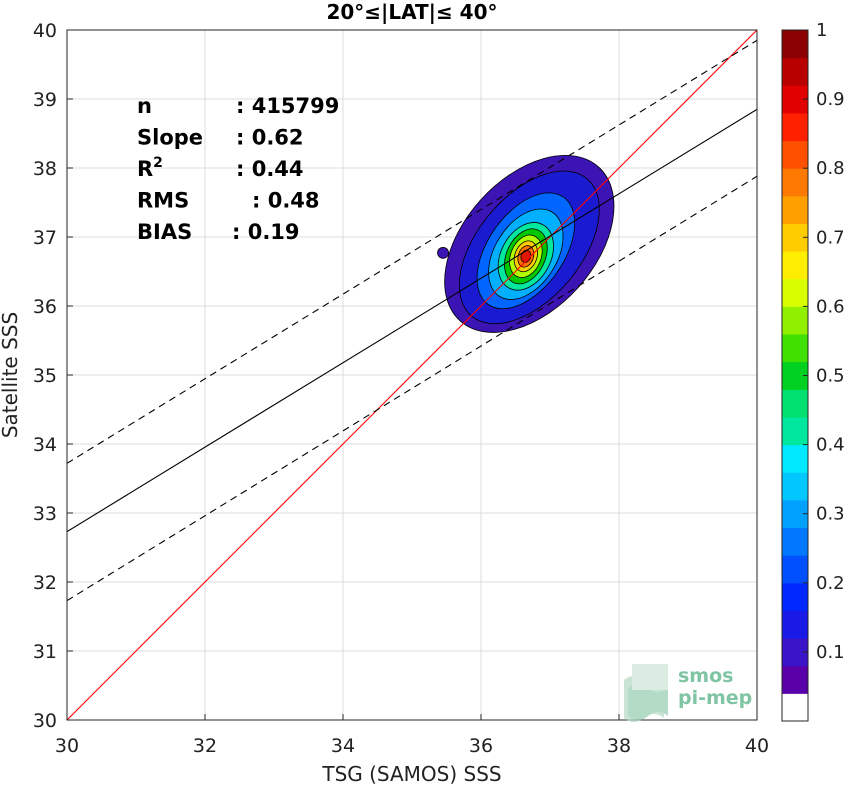  Describe the element at coordinates (45, 514) in the screenshot. I see `y-tick-label: 33` at that location.